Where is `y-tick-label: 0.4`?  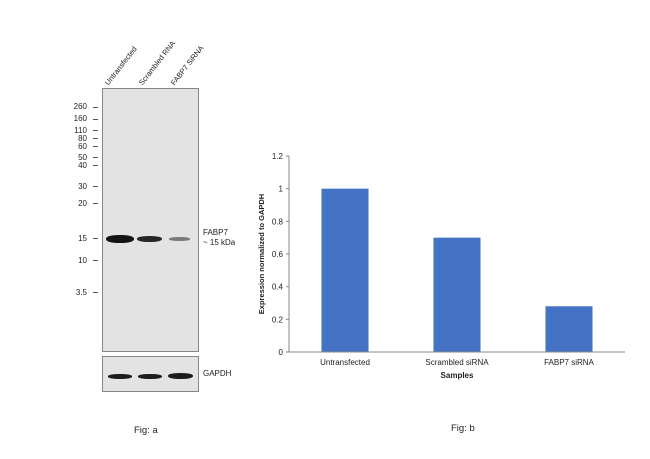
y-tick-label: 0.4 is located at coordinates (278, 287).